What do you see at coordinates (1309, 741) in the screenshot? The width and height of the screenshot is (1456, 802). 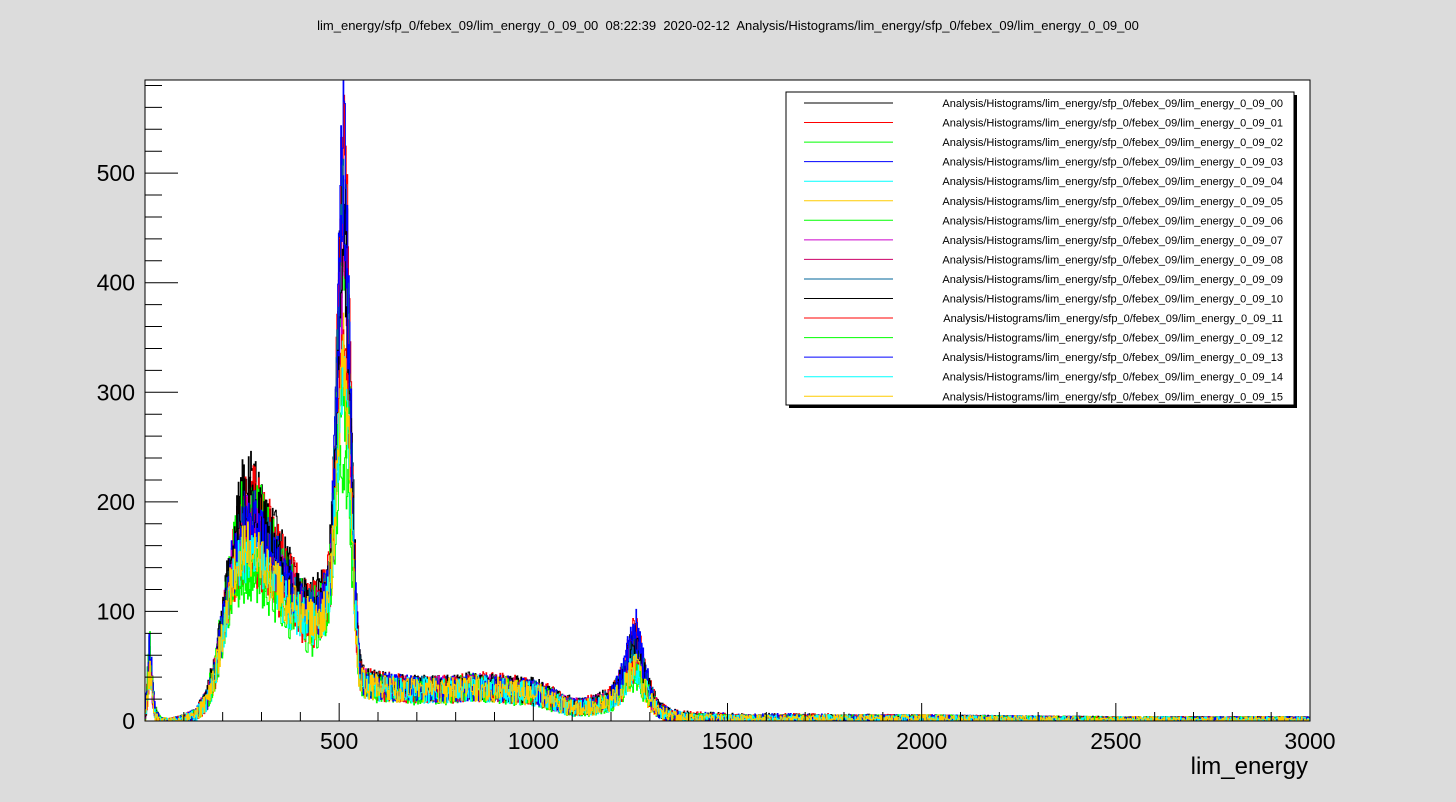 I see `x-tick-label: 3000` at bounding box center [1309, 741].